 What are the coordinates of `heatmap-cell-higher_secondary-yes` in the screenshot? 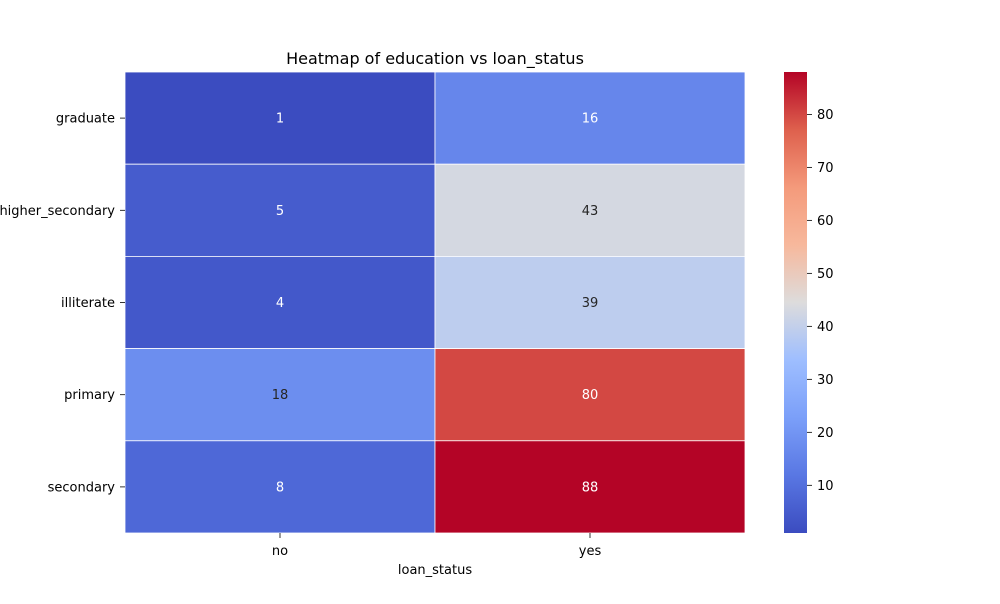 It's located at (590, 210).